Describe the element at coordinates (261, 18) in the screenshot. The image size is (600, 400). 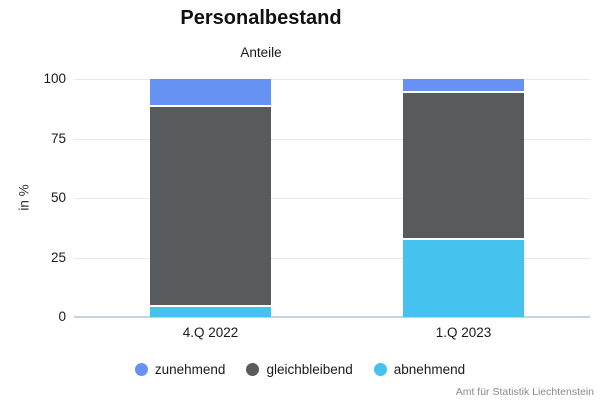
I see `chart-title: Personalbestand` at that location.